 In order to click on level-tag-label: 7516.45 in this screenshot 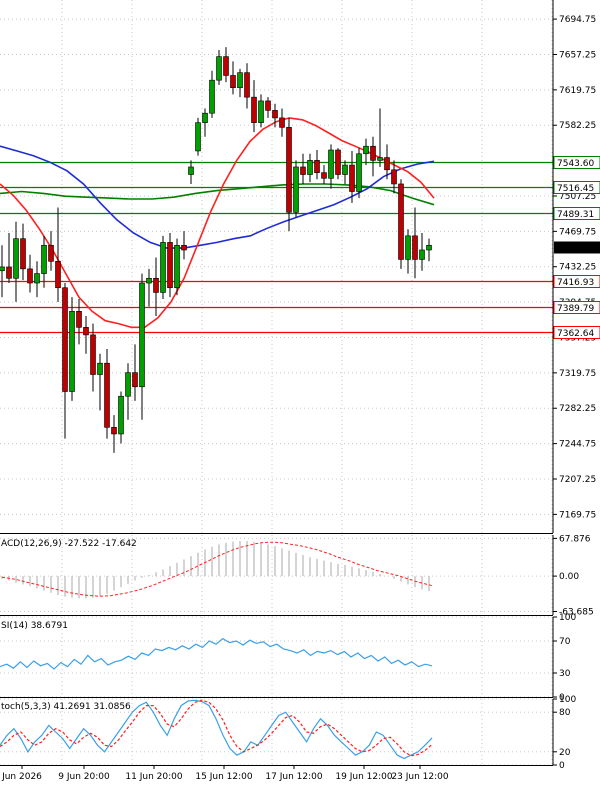, I will do `click(575, 189)`.